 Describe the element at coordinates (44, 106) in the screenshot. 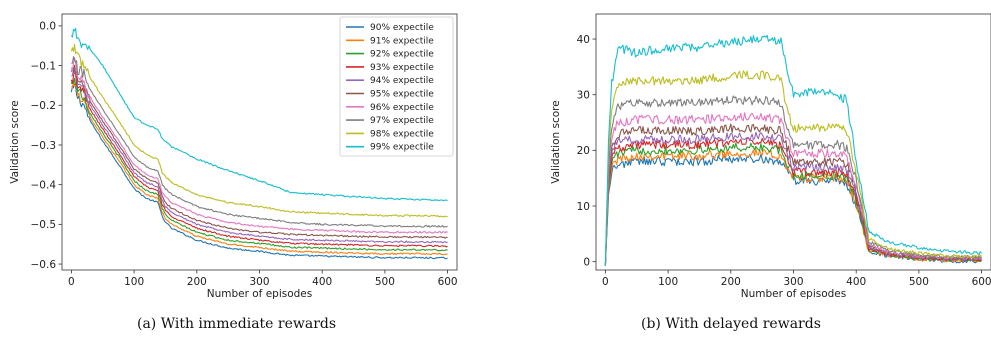

I see `y-tick-label: −0.2` at that location.